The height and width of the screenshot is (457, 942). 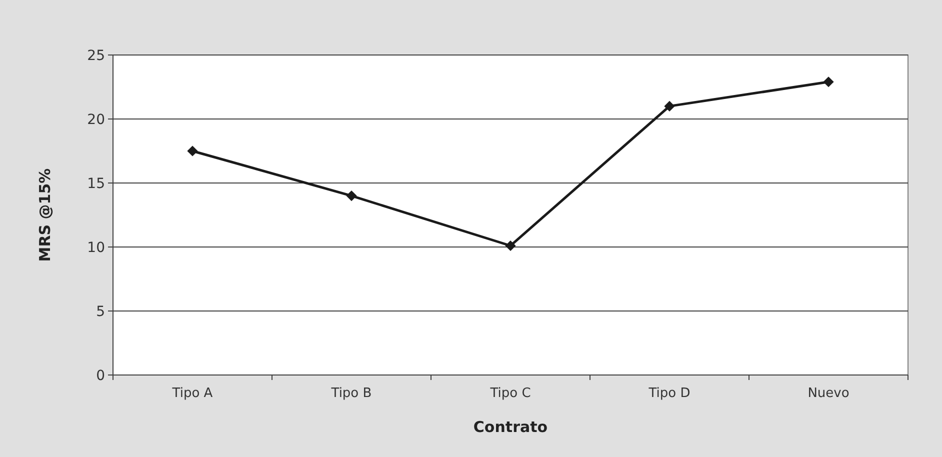 I want to click on x-tick-label: Tipo B, so click(x=351, y=393).